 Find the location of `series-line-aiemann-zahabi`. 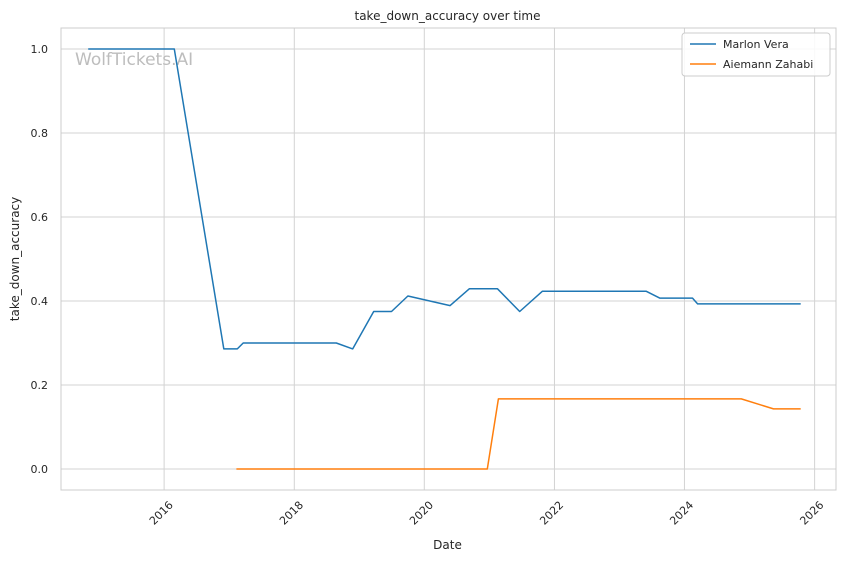

series-line-aiemann-zahabi is located at coordinates (518, 434).